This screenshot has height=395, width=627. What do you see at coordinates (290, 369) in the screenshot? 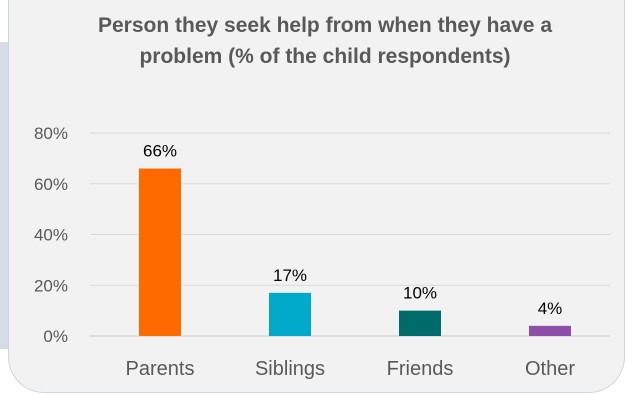
I see `category-label-siblings: Siblings` at bounding box center [290, 369].